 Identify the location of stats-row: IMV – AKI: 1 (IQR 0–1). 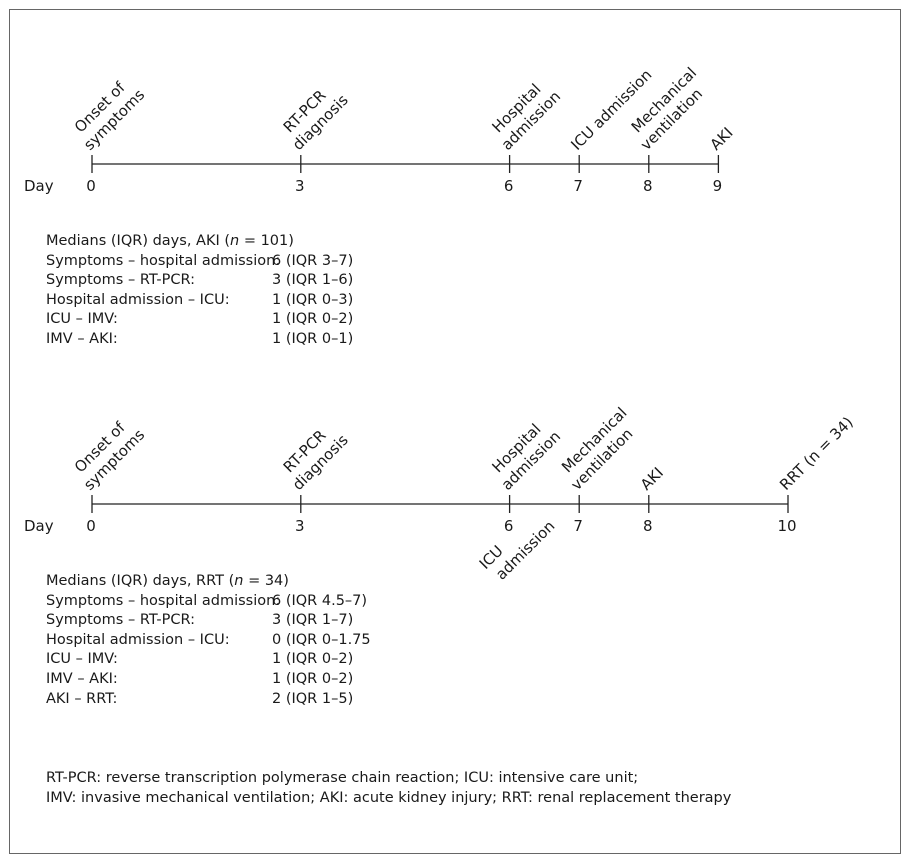
(199, 340).